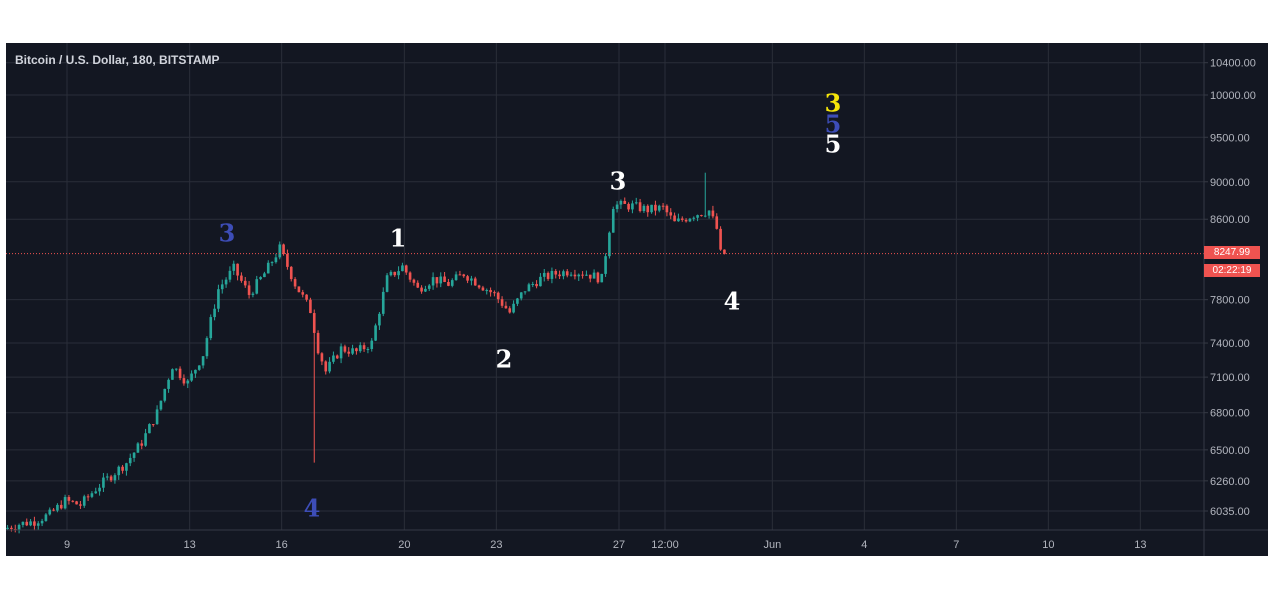 This screenshot has width=1274, height=593. Describe the element at coordinates (665, 545) in the screenshot. I see `x-tick-label: 12:00` at that location.